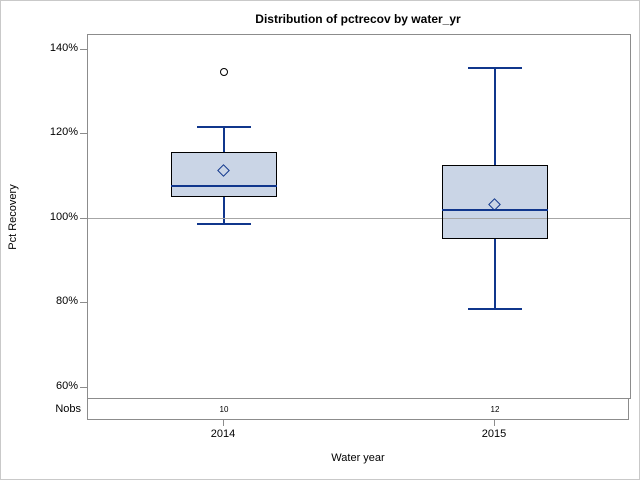  I want to click on y-axis-title: Pct Recovery, so click(13, 217).